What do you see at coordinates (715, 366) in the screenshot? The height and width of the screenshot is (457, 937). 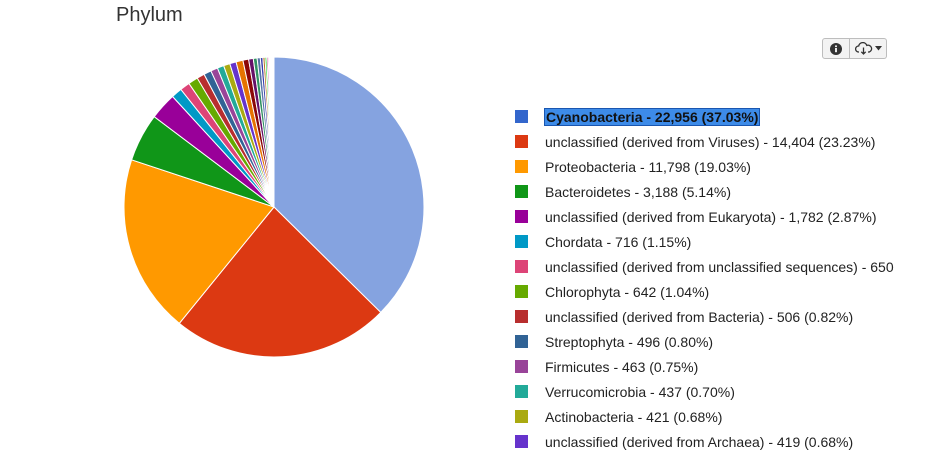 I see `legend-item: Firmicutes - 463 (0.75%)` at bounding box center [715, 366].